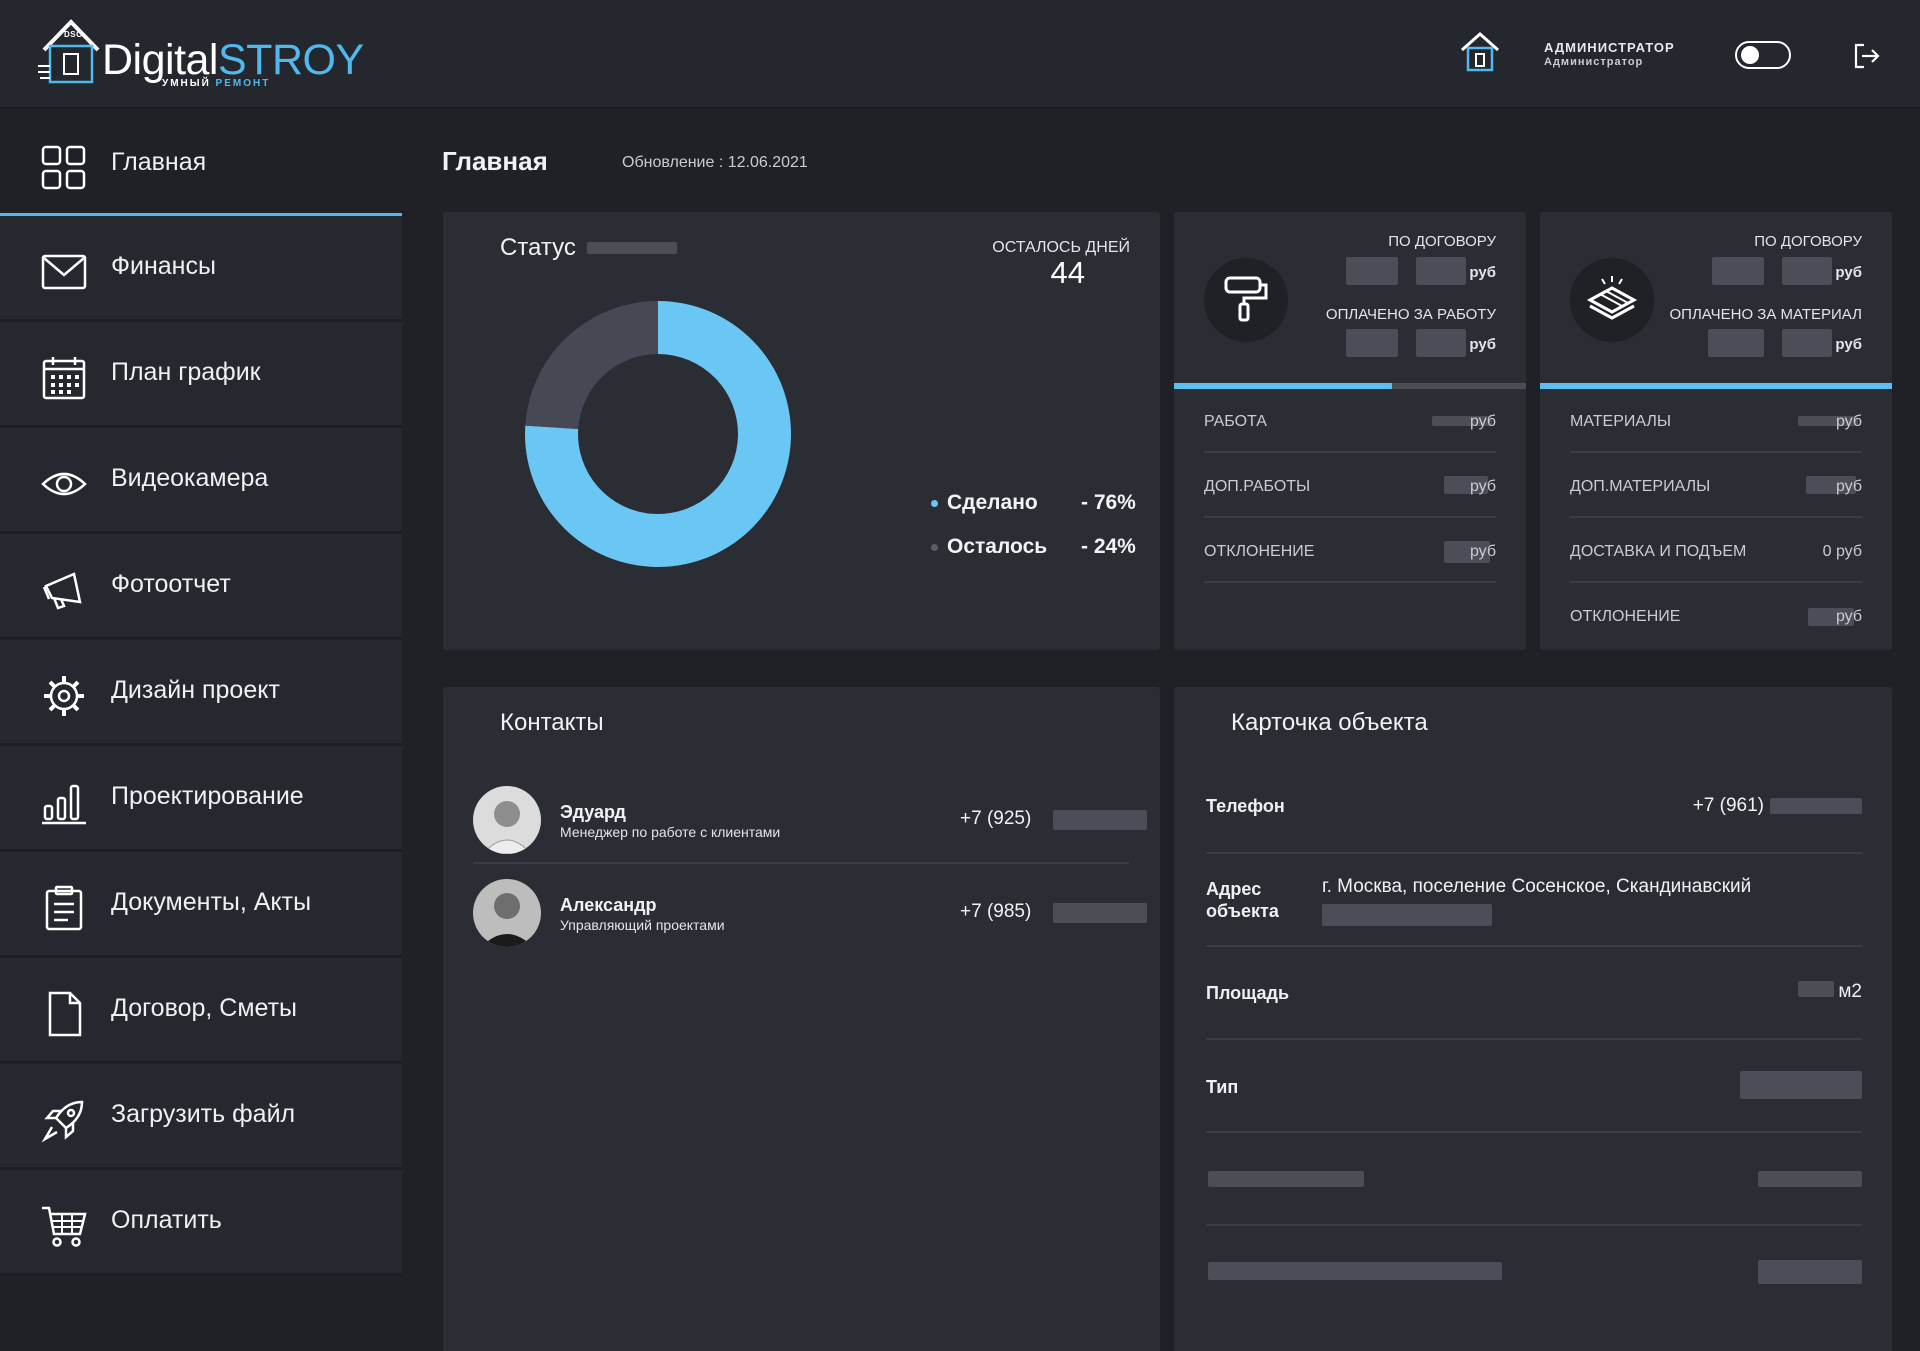 Image resolution: width=1920 pixels, height=1351 pixels. I want to click on rocket-icon, so click(62, 1121).